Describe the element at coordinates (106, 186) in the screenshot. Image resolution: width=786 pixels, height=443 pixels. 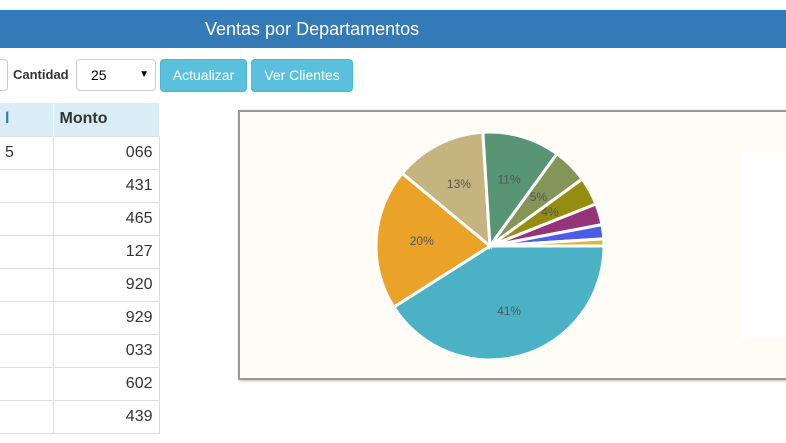
I see `table-cell: 431` at that location.